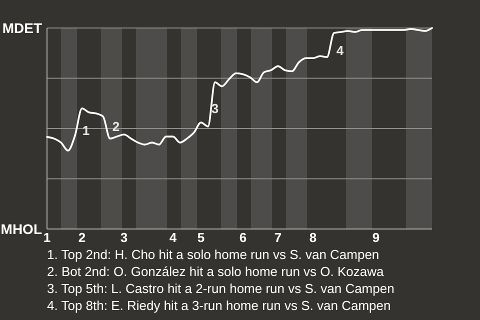 This screenshot has height=320, width=480. What do you see at coordinates (219, 305) in the screenshot?
I see `text: 4. Top 8th: E. Riedy hit a 3-run home run vs S. van Campen` at bounding box center [219, 305].